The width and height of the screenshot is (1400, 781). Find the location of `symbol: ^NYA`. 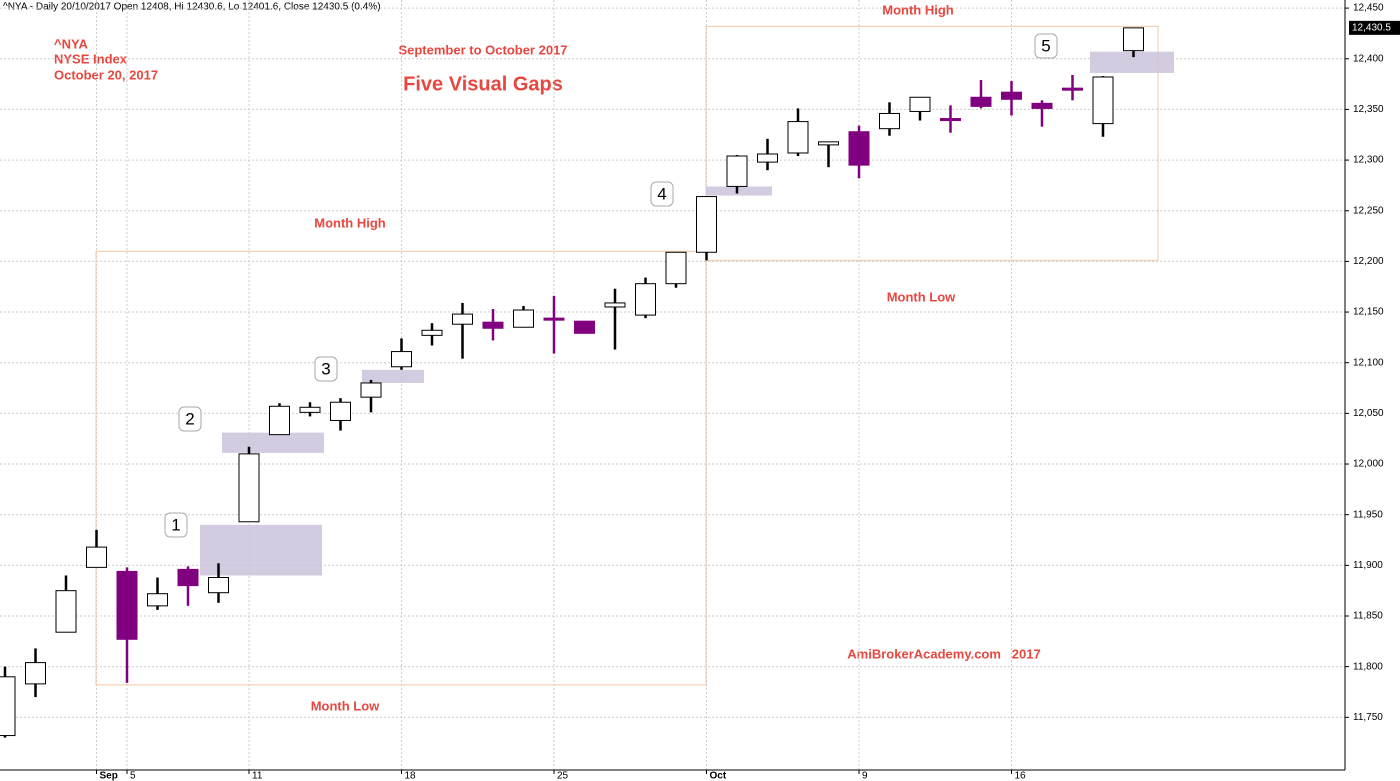

symbol: ^NYA is located at coordinates (71, 43).